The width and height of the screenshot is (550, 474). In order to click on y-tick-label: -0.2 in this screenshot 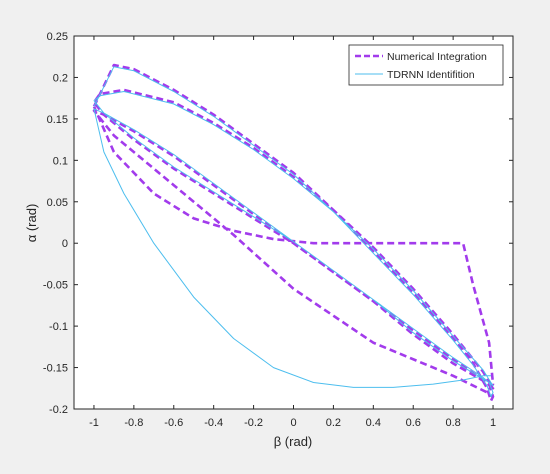, I will do `click(58, 410)`.